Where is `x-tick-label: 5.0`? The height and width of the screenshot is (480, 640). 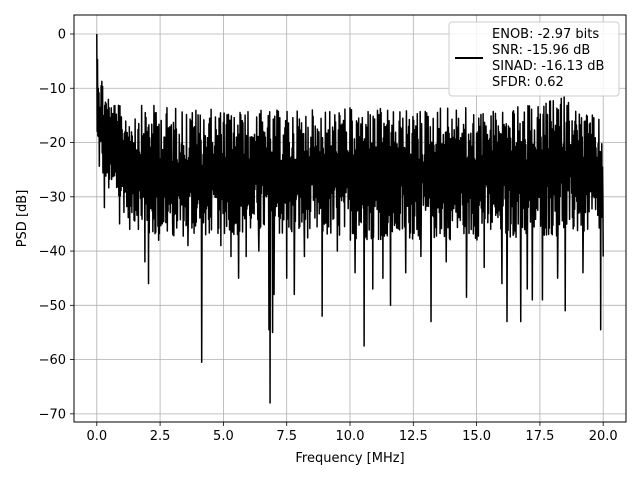
x-tick-label: 5.0 is located at coordinates (223, 436).